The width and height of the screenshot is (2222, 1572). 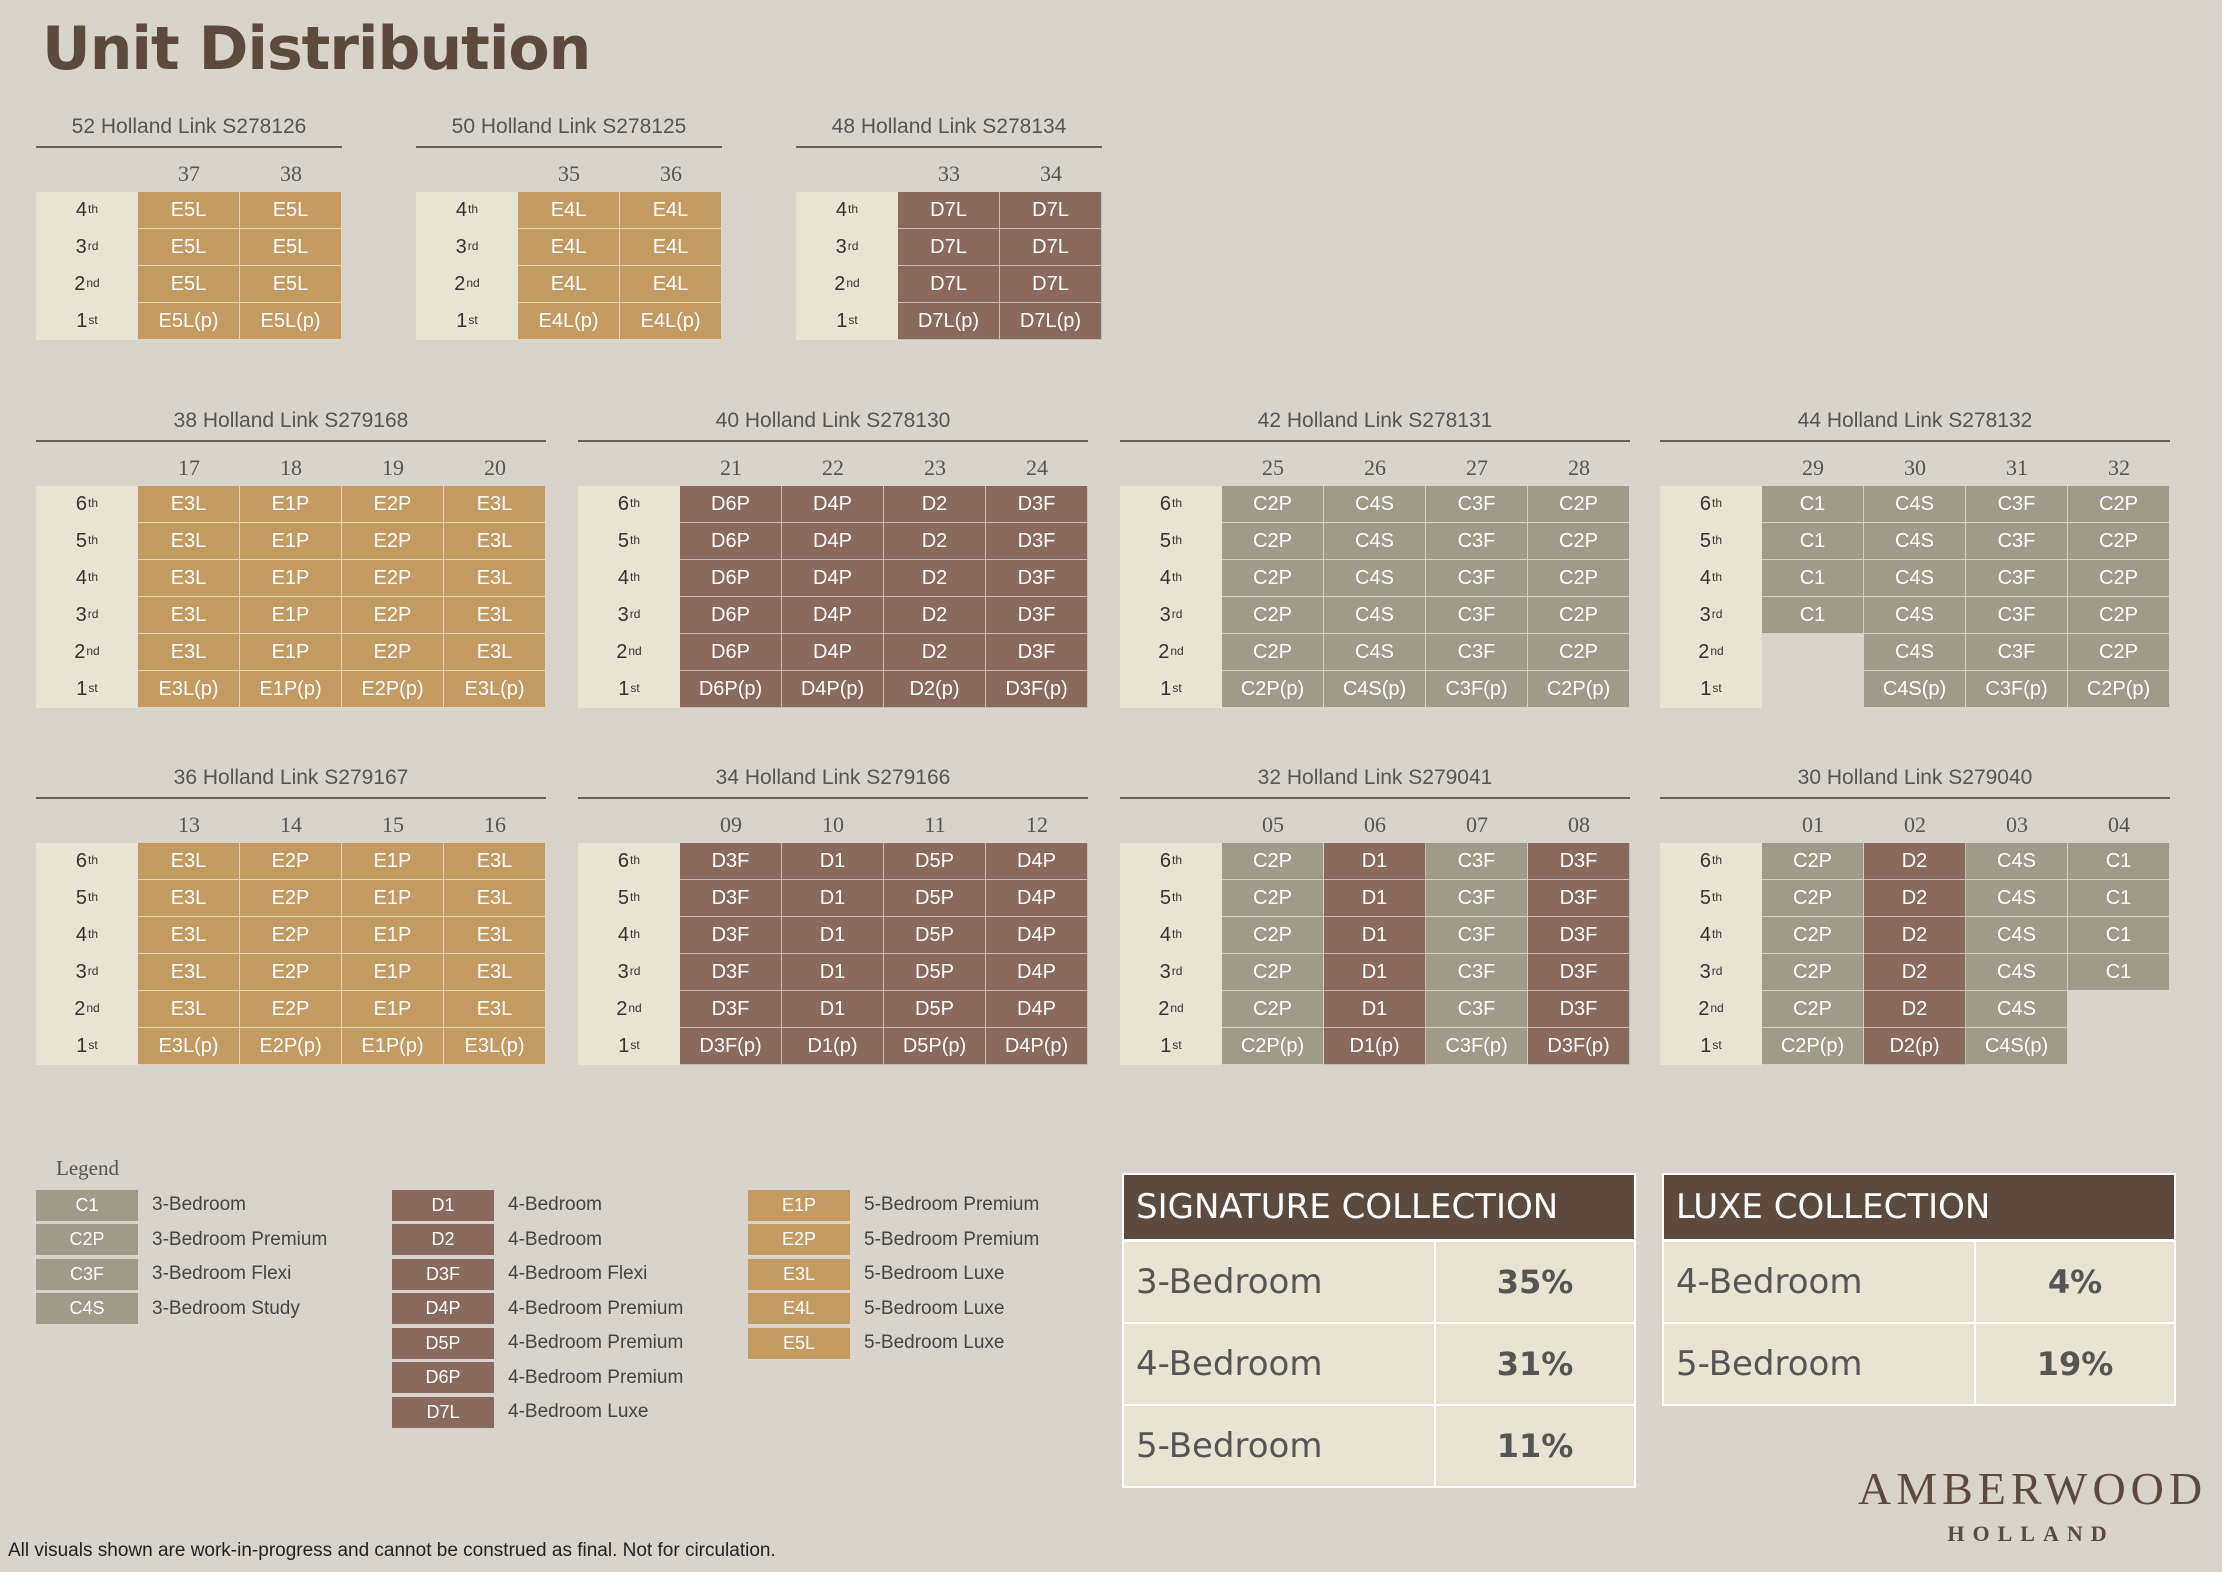 I want to click on stack-number: 16, so click(x=495, y=824).